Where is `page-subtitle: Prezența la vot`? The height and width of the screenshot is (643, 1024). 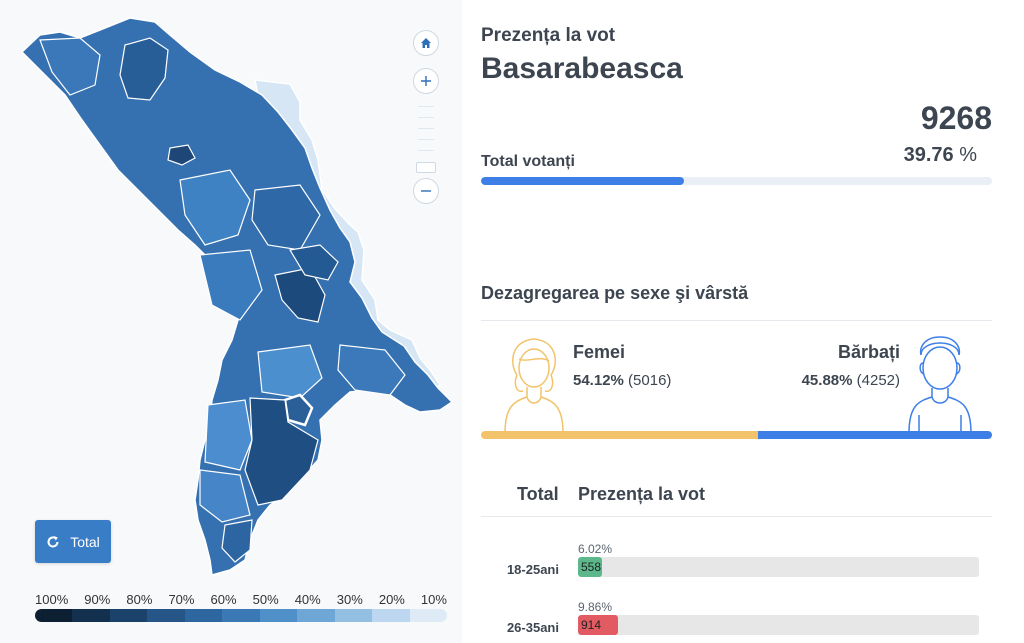
page-subtitle: Prezența la vot is located at coordinates (548, 35).